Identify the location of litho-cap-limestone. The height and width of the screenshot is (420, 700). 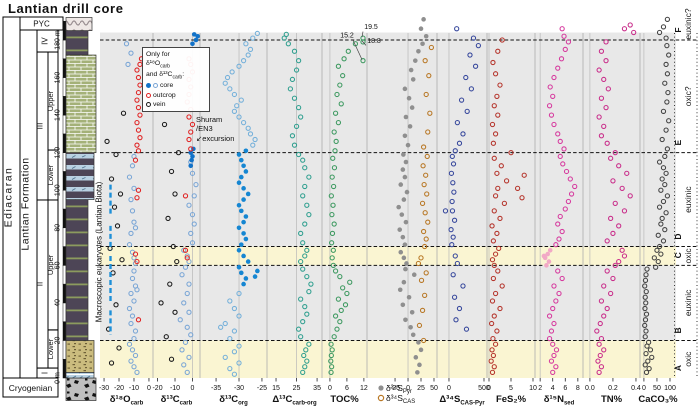
(80, 375).